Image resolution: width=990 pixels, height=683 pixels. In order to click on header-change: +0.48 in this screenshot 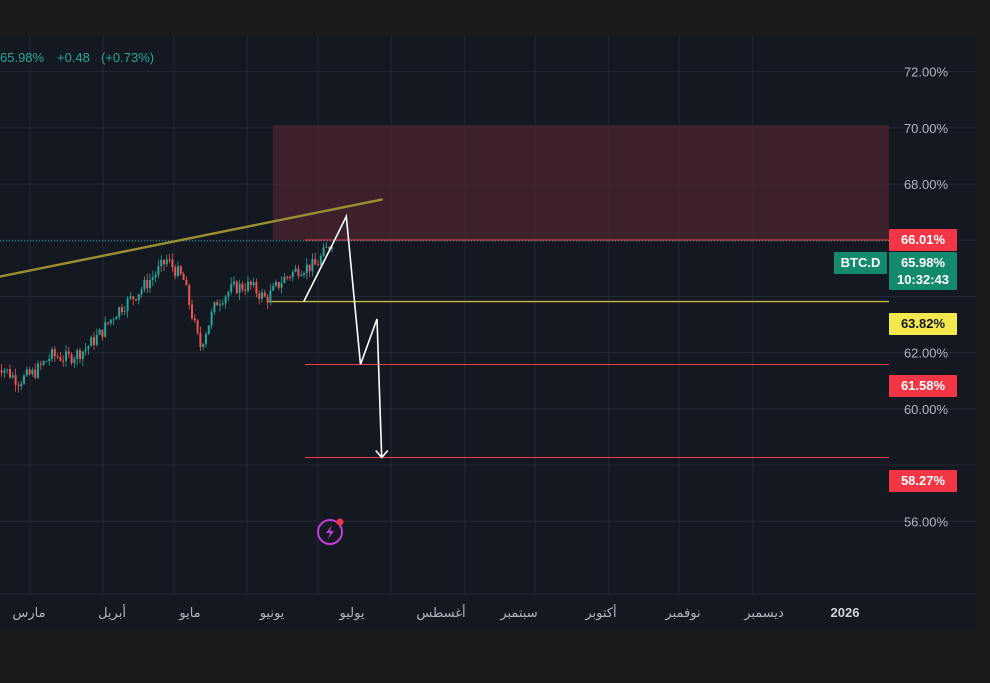, I will do `click(73, 57)`.